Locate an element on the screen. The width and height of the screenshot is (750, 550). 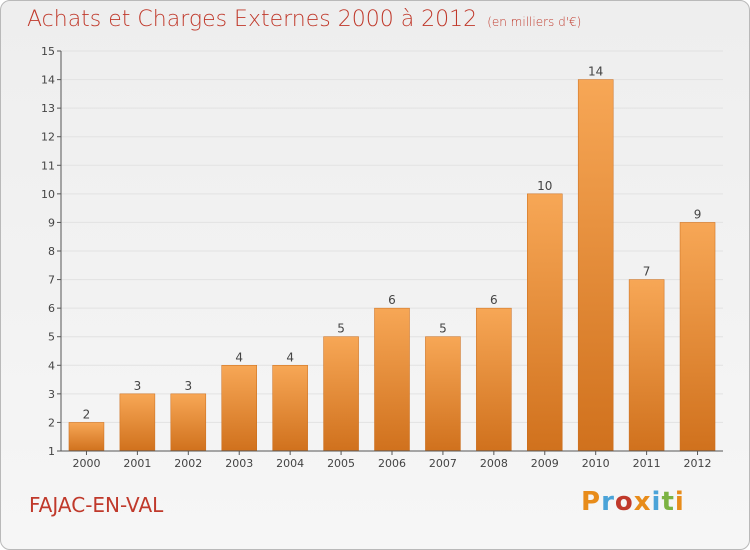
bar-2007 is located at coordinates (443, 394).